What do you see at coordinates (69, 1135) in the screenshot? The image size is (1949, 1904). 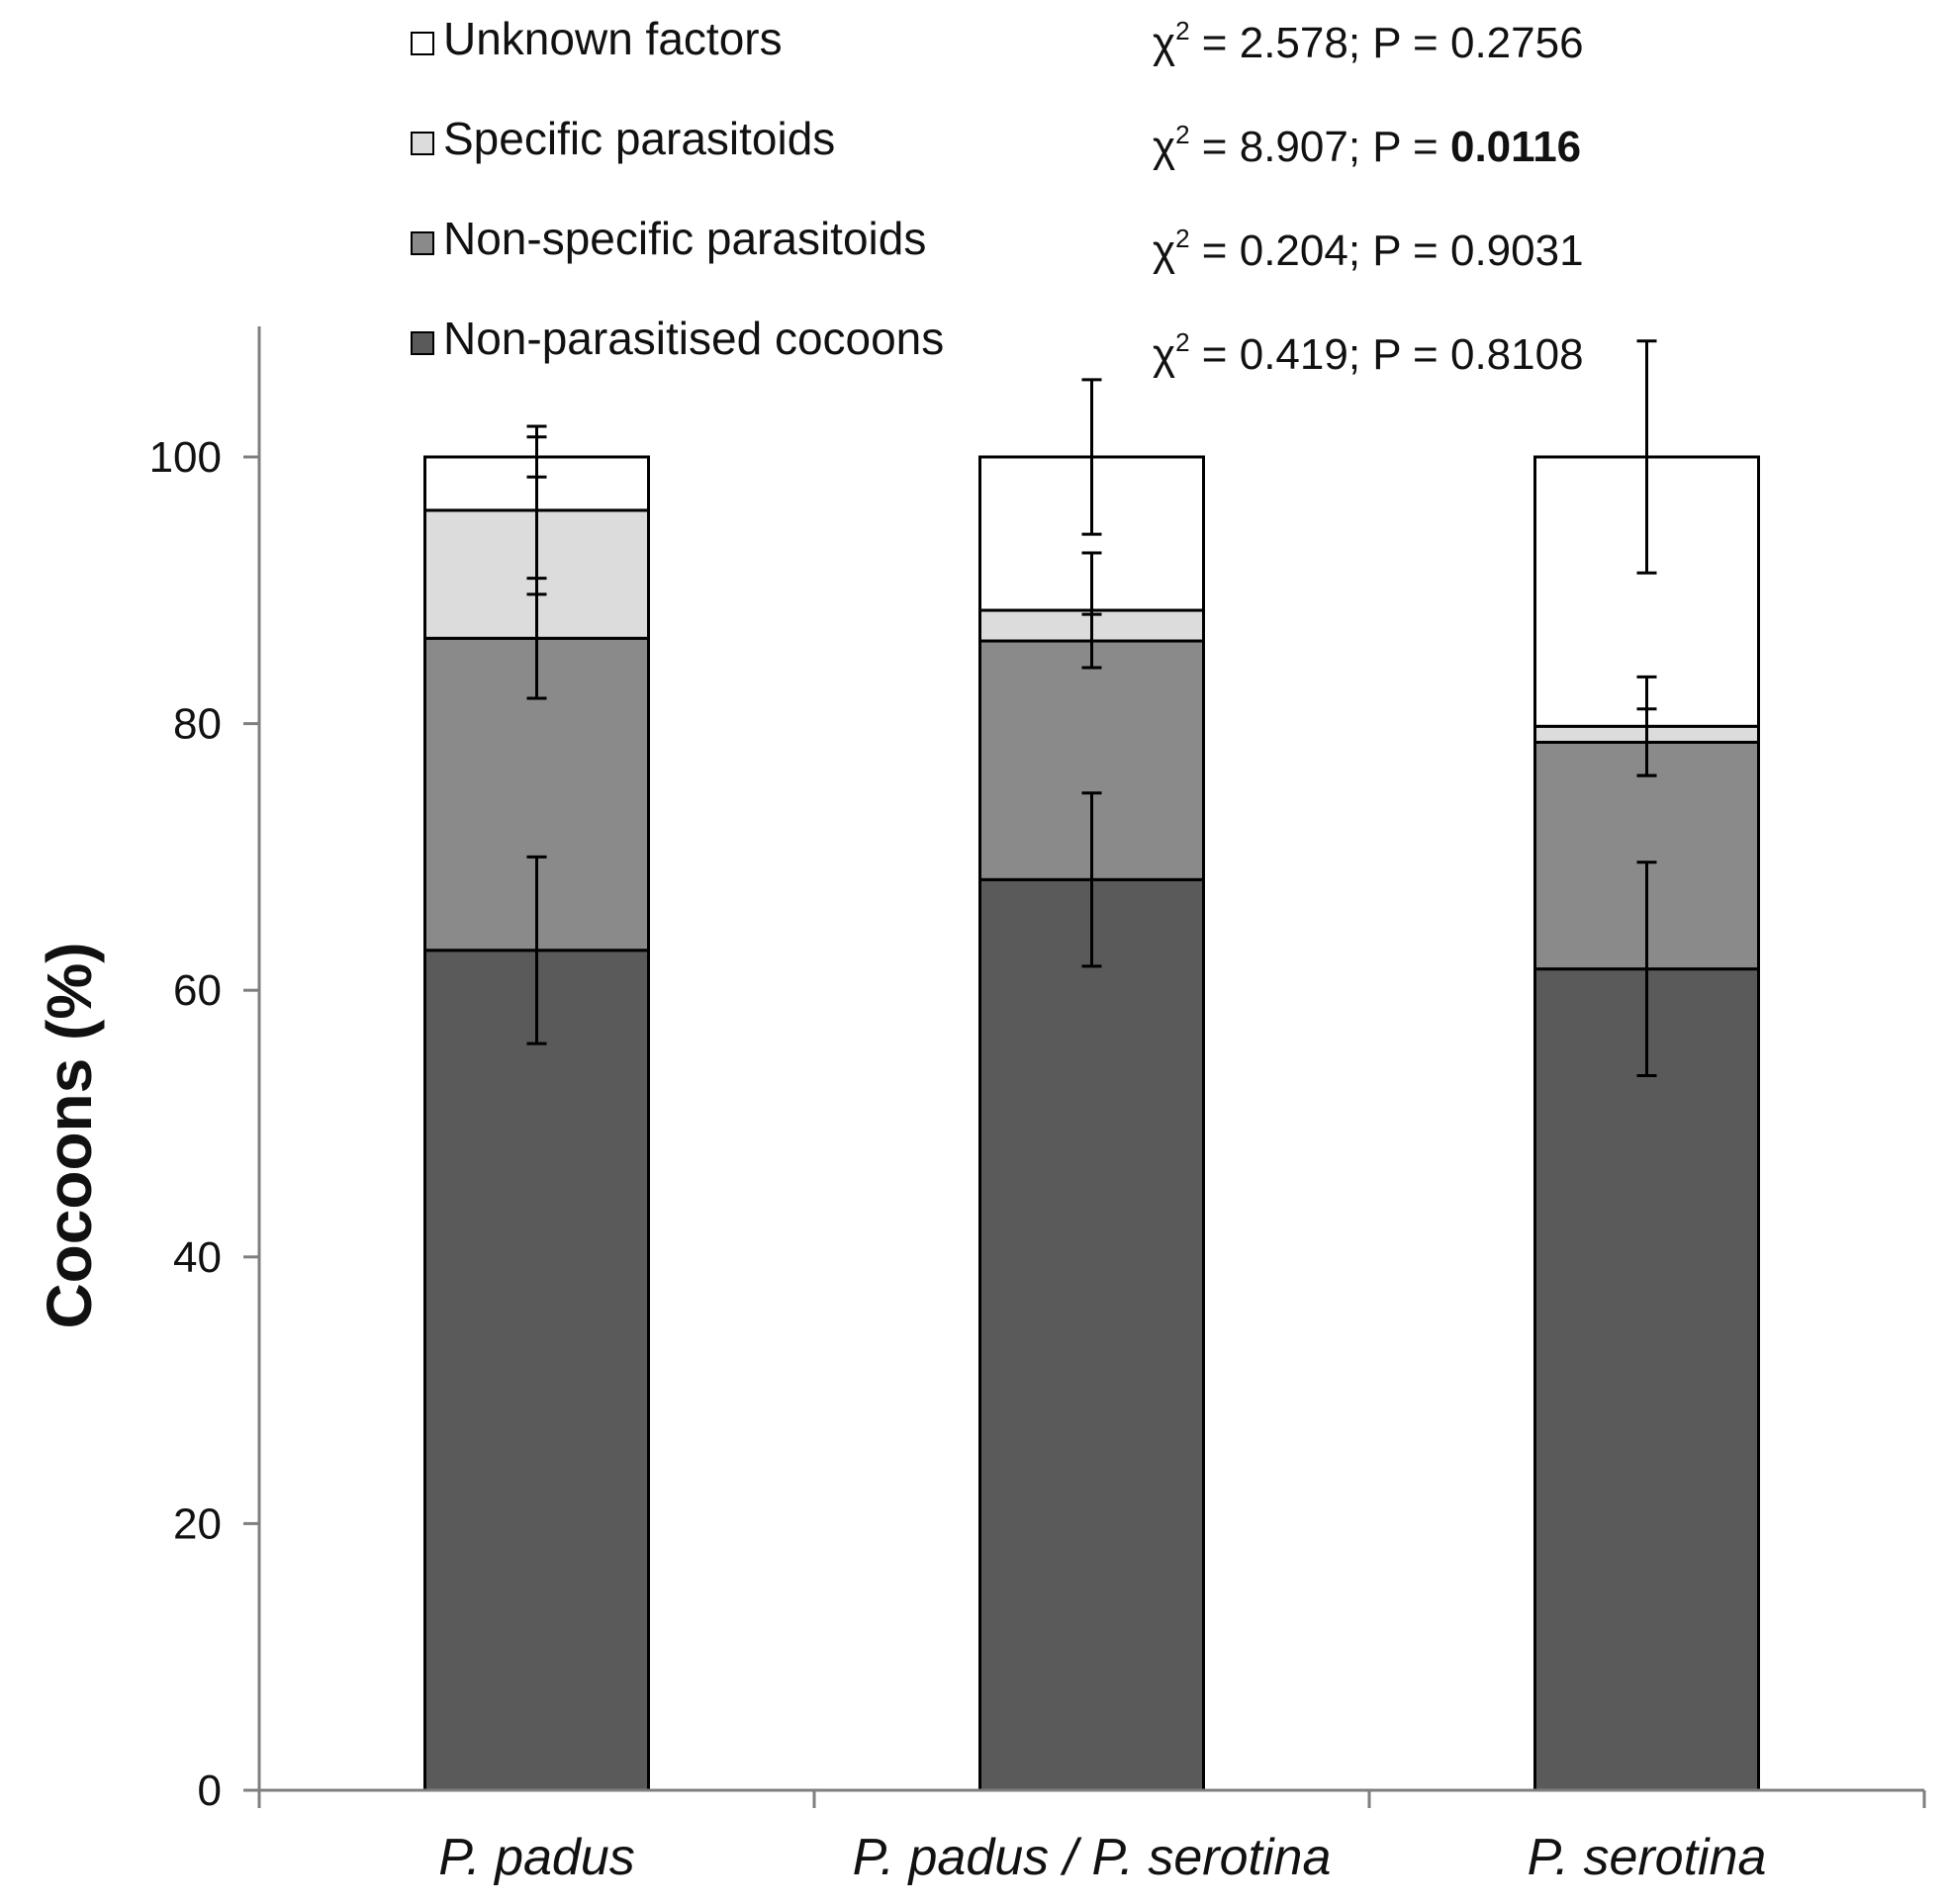 I see `y-axis-title: Cocoons (%)` at bounding box center [69, 1135].